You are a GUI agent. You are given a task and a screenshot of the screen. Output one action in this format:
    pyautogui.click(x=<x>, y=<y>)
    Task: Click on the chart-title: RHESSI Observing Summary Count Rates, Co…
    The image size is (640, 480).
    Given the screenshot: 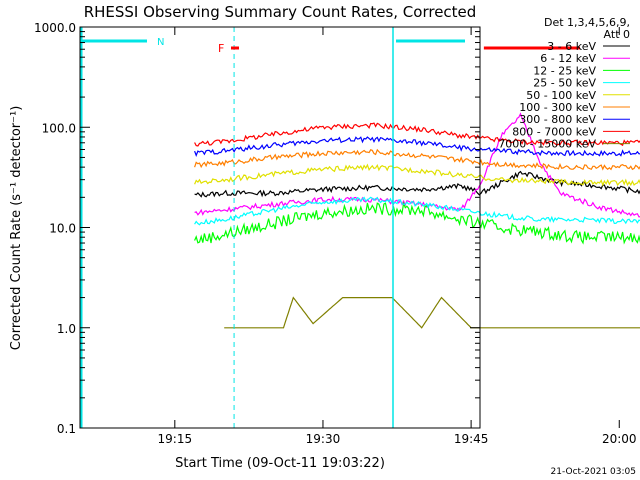 What is the action you would take?
    pyautogui.click(x=280, y=12)
    